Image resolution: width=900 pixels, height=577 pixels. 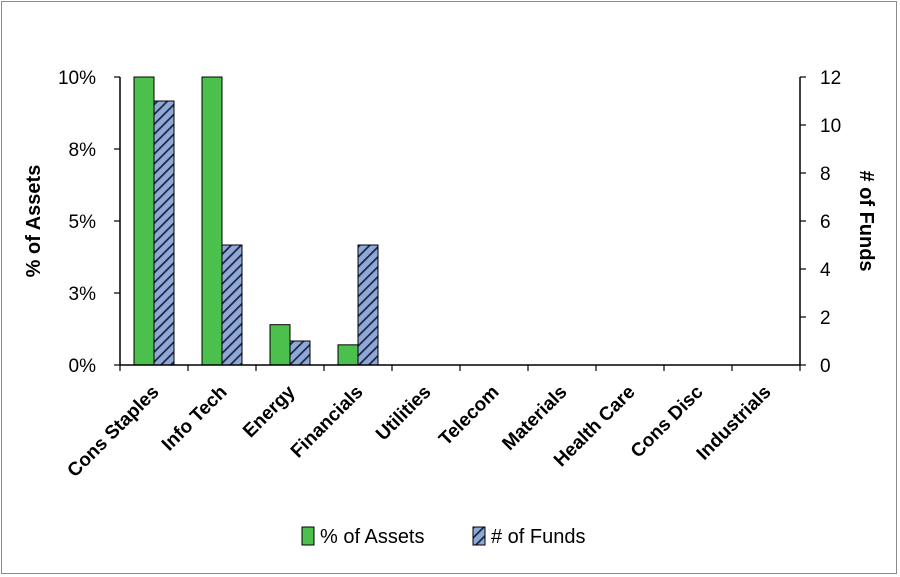 What do you see at coordinates (443, 537) in the screenshot?
I see `legend: % of Assets # of Funds` at bounding box center [443, 537].